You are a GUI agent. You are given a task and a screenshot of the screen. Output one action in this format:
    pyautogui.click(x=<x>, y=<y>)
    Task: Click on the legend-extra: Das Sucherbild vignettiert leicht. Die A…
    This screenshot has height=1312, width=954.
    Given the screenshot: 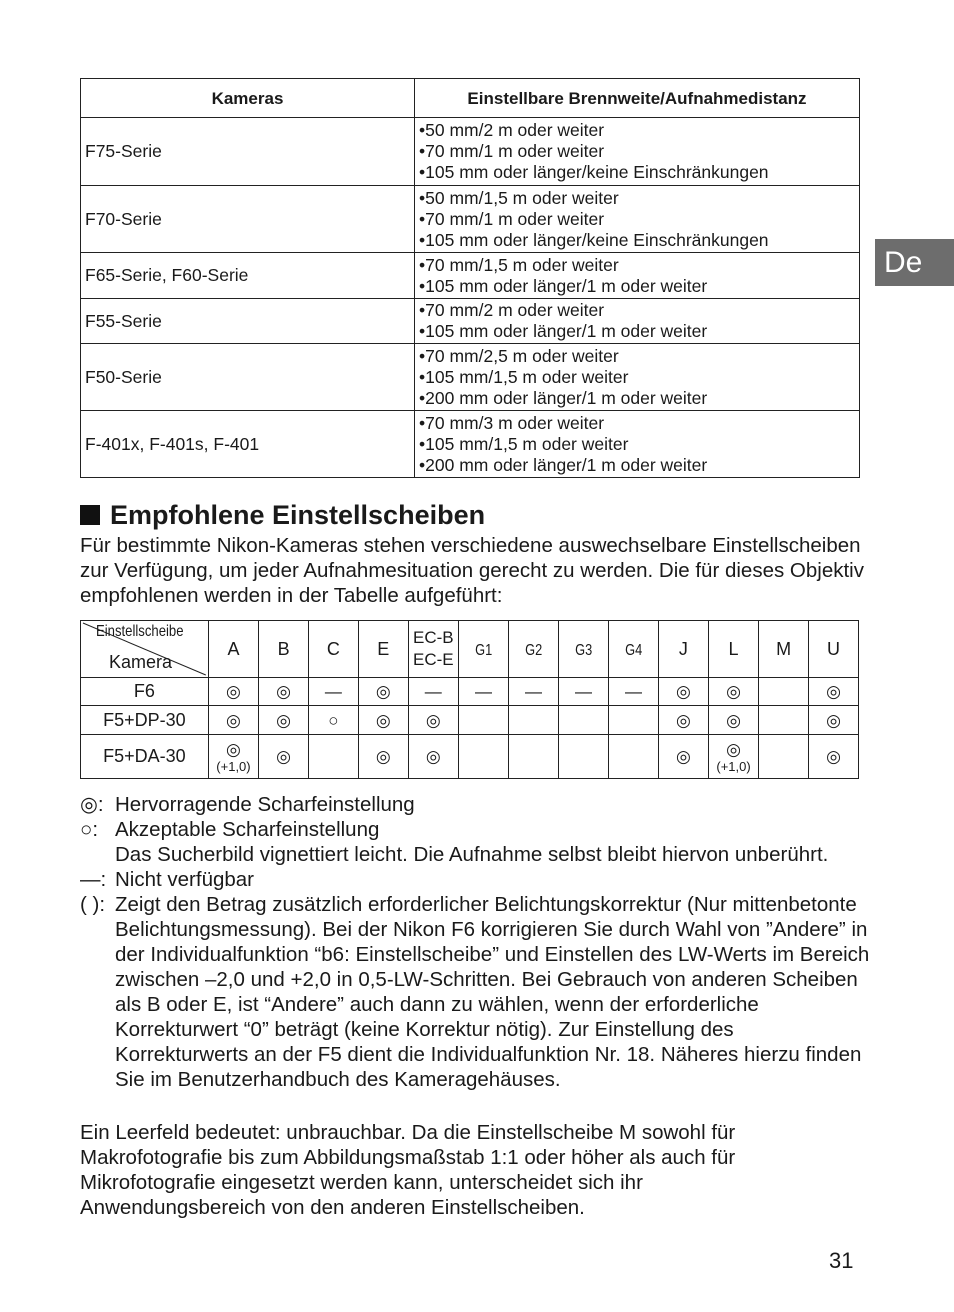 What is the action you would take?
    pyautogui.click(x=472, y=854)
    